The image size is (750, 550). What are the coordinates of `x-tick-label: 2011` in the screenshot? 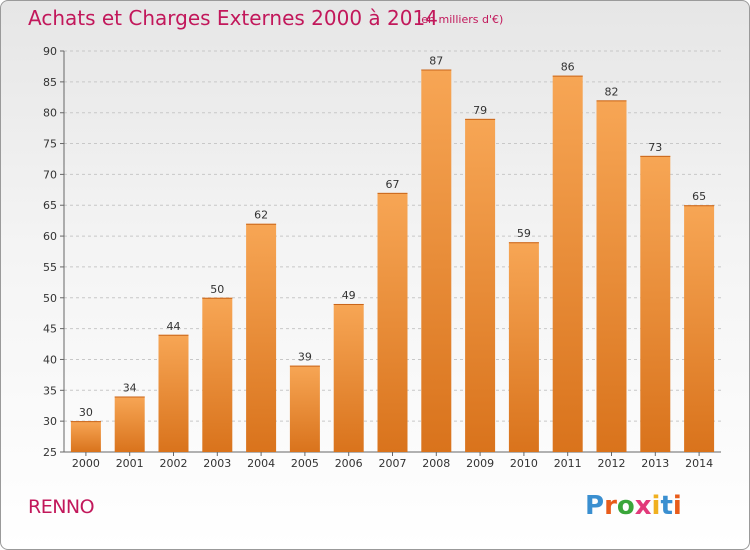 It's located at (568, 463).